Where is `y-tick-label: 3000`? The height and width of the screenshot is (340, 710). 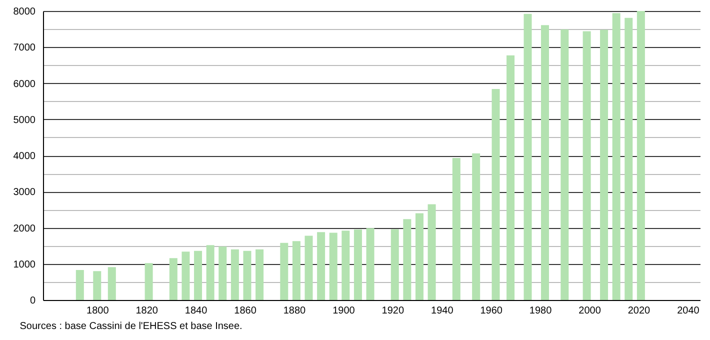
y-tick-label: 3000 is located at coordinates (24, 192).